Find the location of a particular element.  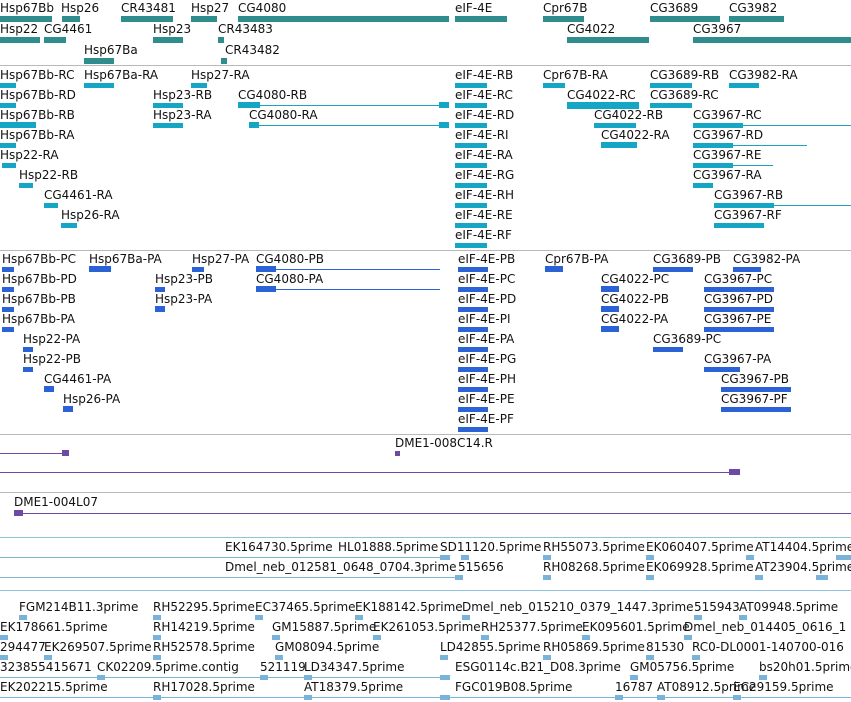

transcript-label: CG3967-RB is located at coordinates (749, 195).